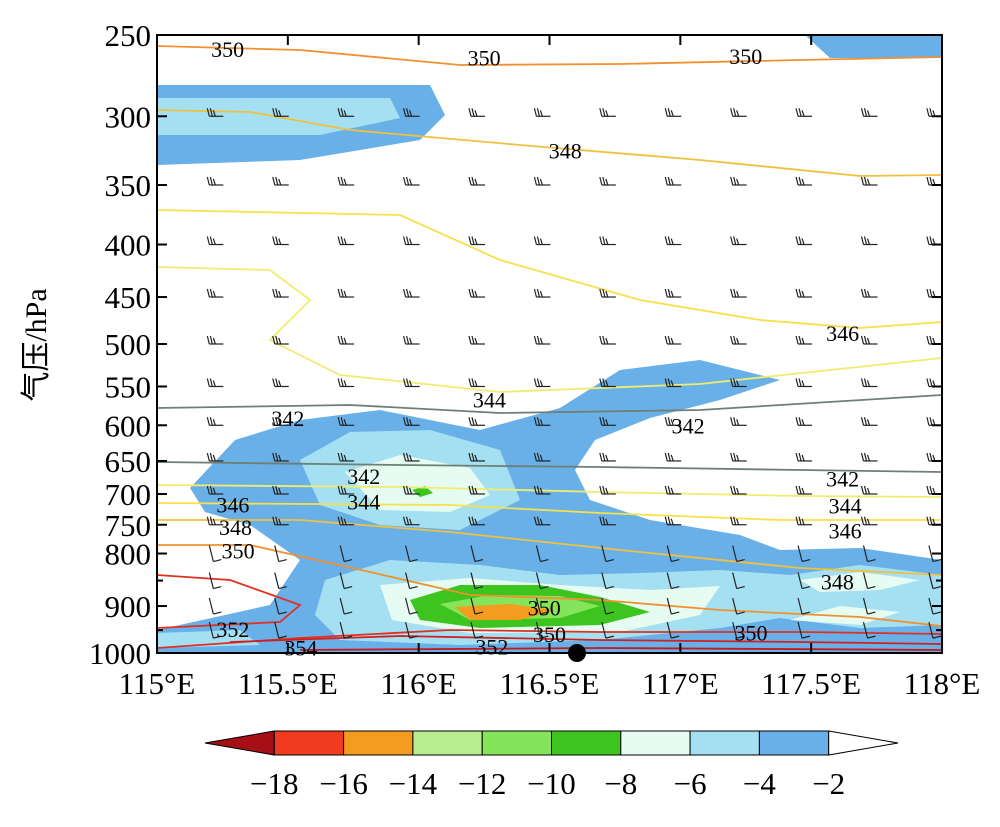  What do you see at coordinates (300, 648) in the screenshot?
I see `svg-text: 354` at bounding box center [300, 648].